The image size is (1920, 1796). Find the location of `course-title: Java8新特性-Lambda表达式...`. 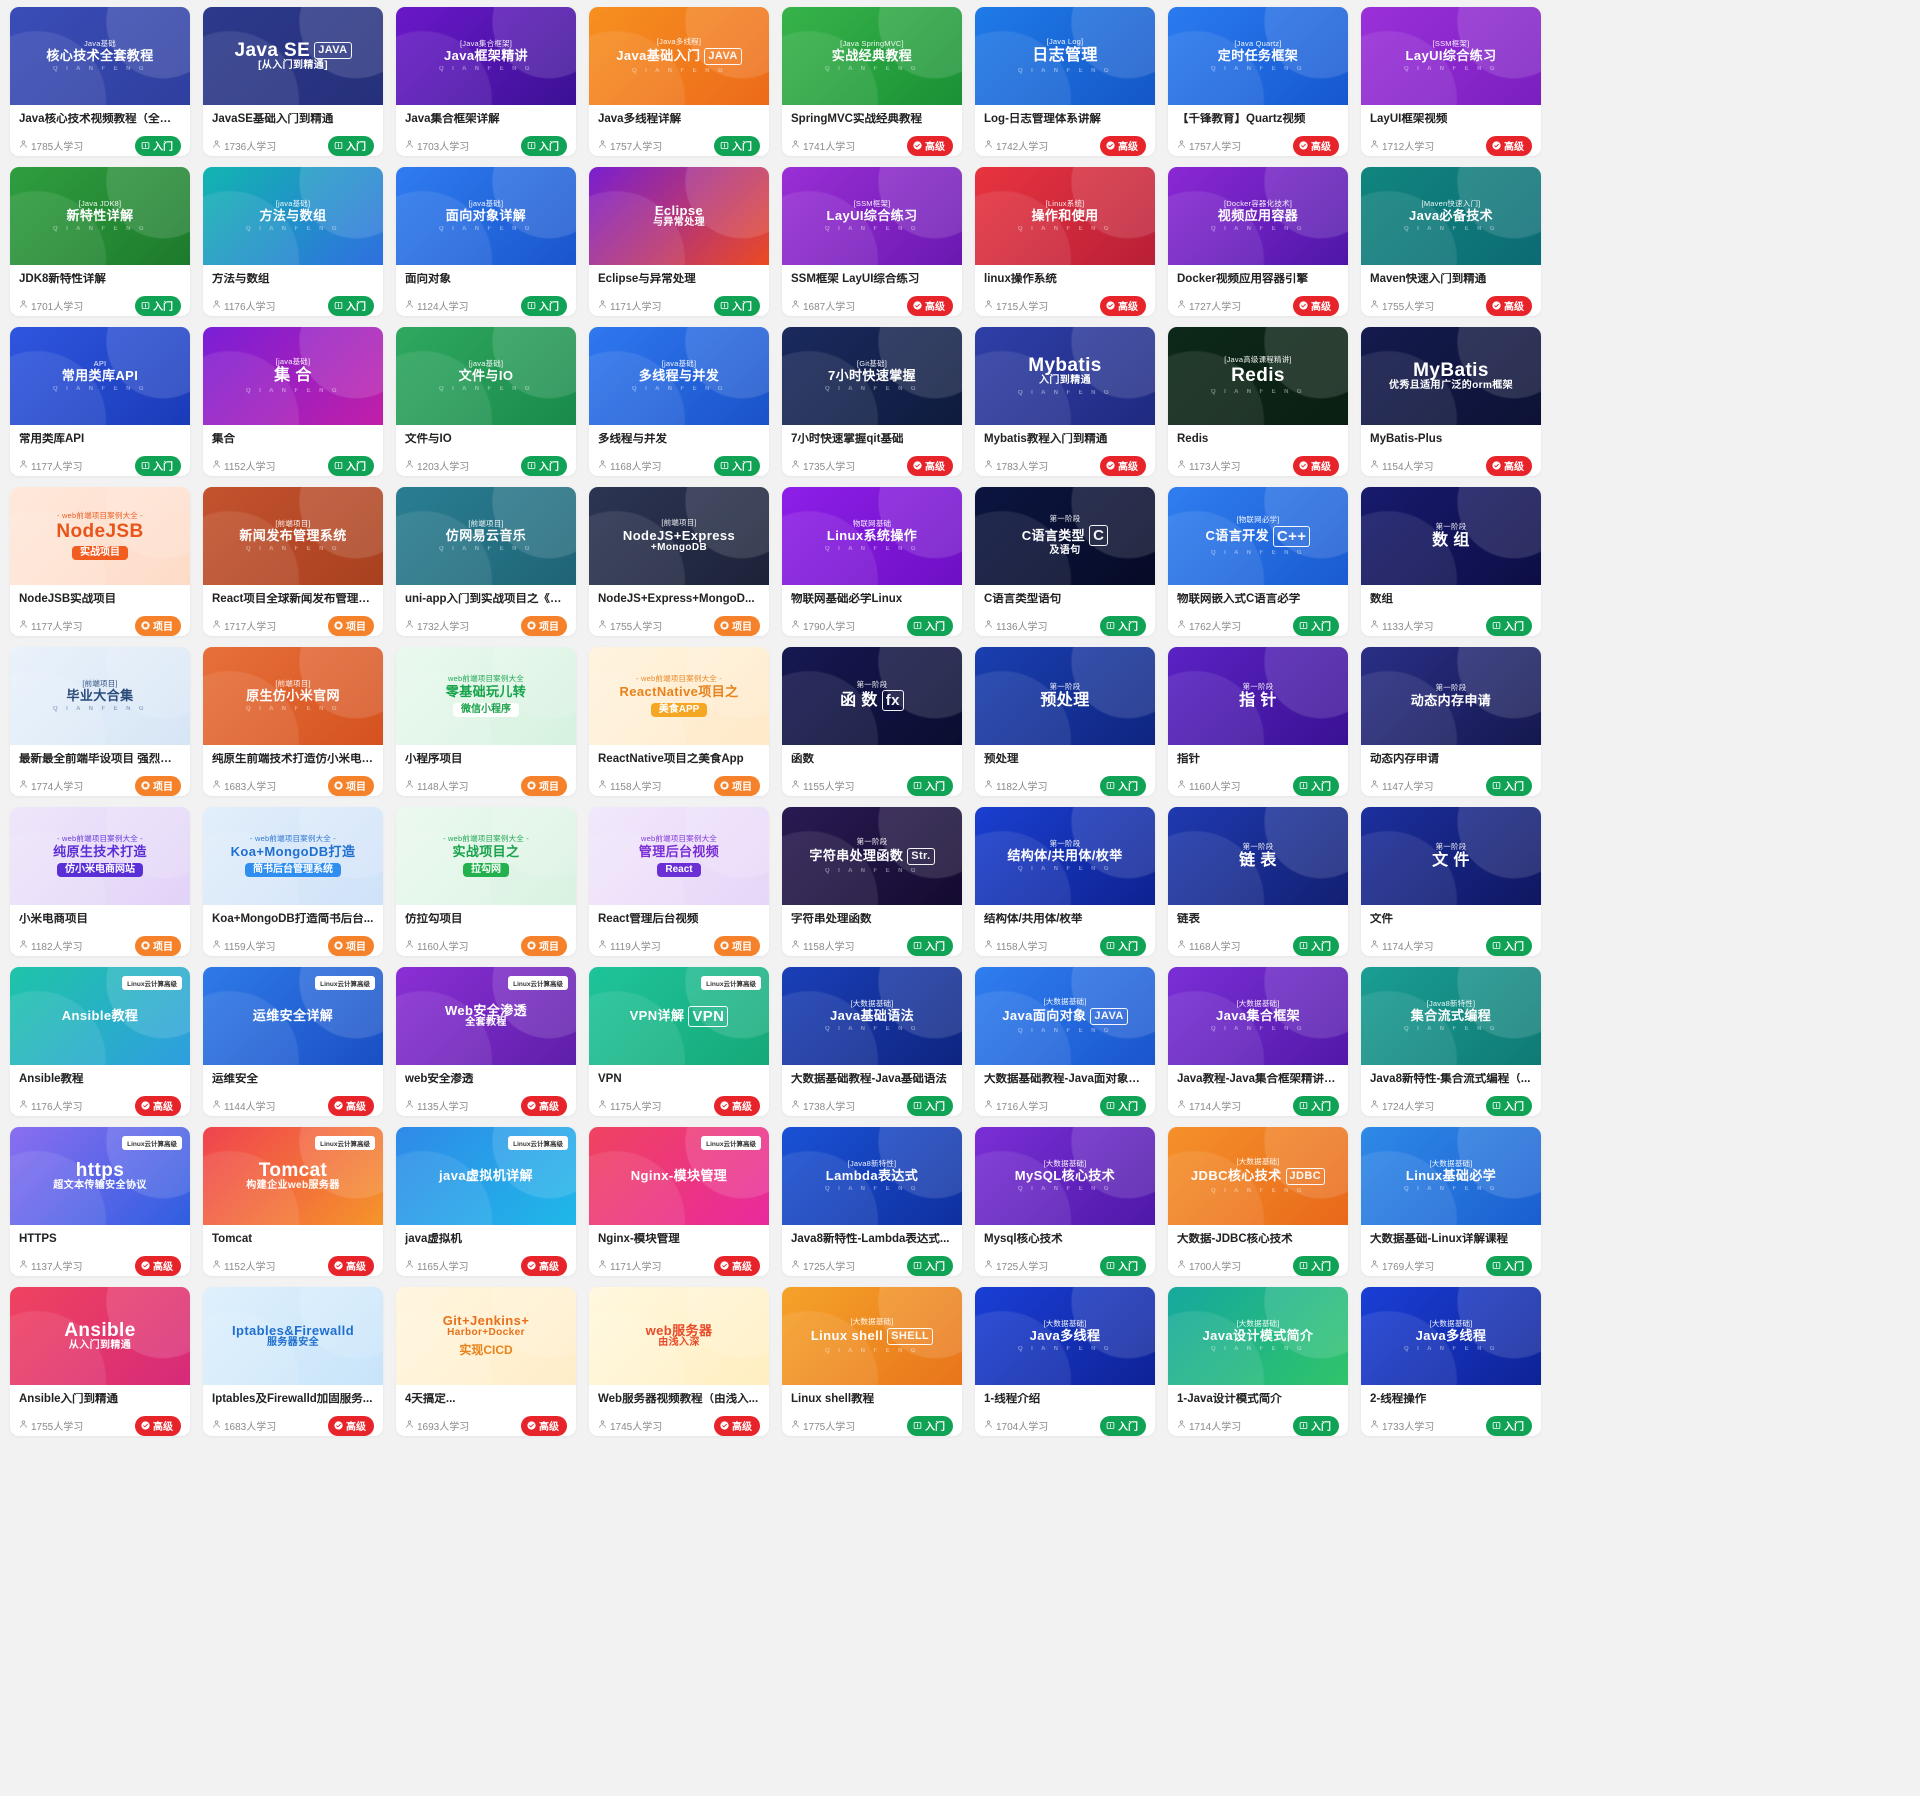

course-title: Java8新特性-Lambda表达式... is located at coordinates (870, 1239).